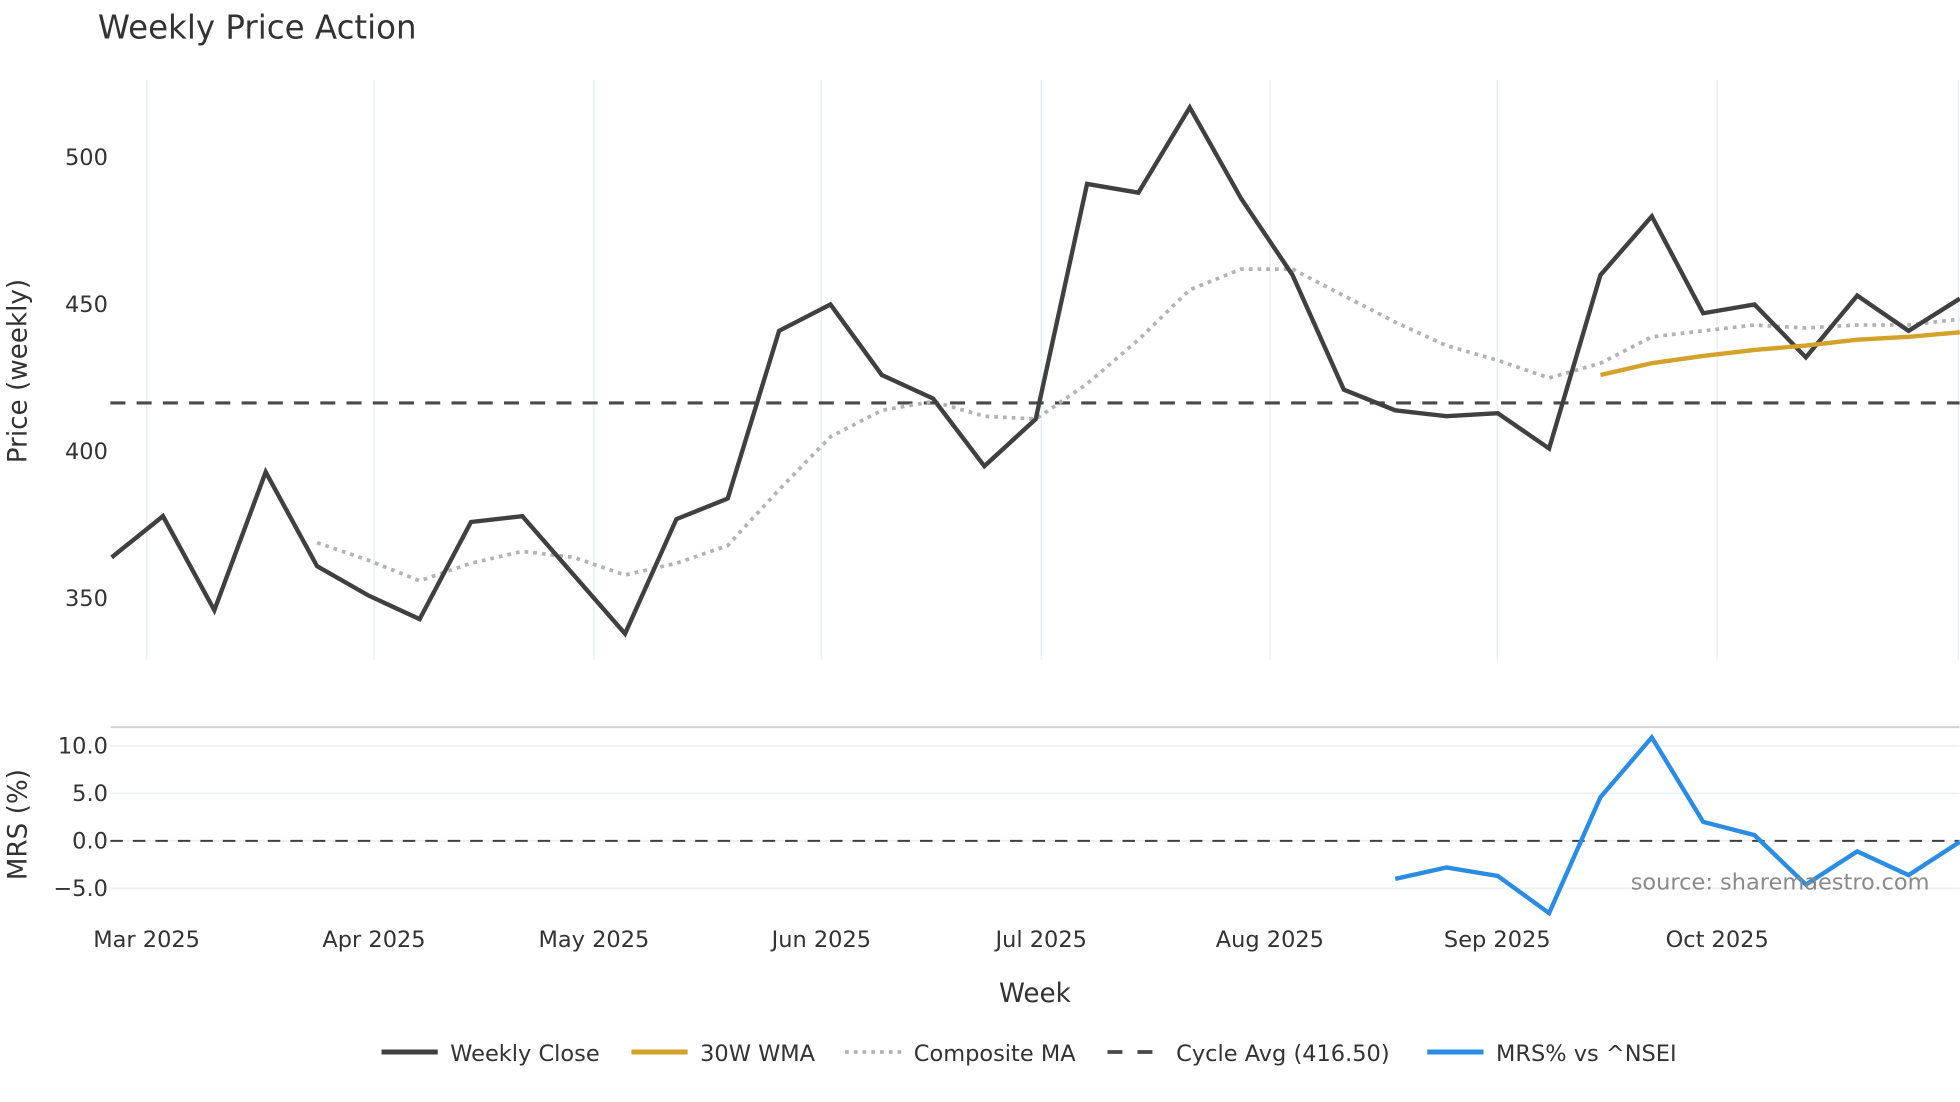  What do you see at coordinates (80, 817) in the screenshot?
I see `mrs-y-ticks: −5.0 0.0 5.0 10.0` at bounding box center [80, 817].